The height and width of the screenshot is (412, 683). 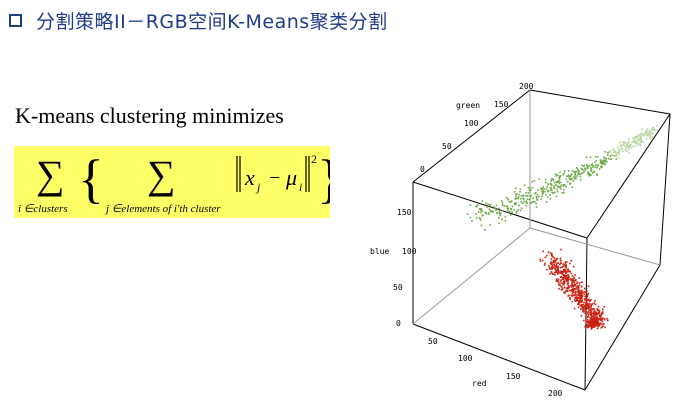 I want to click on red-tick: 200, so click(x=555, y=393).